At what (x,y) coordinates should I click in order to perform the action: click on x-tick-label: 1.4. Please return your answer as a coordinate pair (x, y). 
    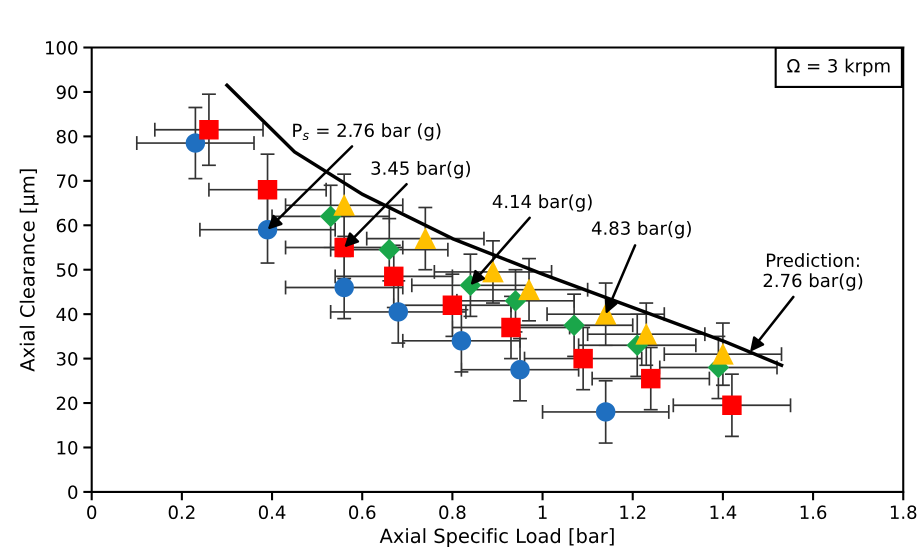
    Looking at the image, I should click on (723, 512).